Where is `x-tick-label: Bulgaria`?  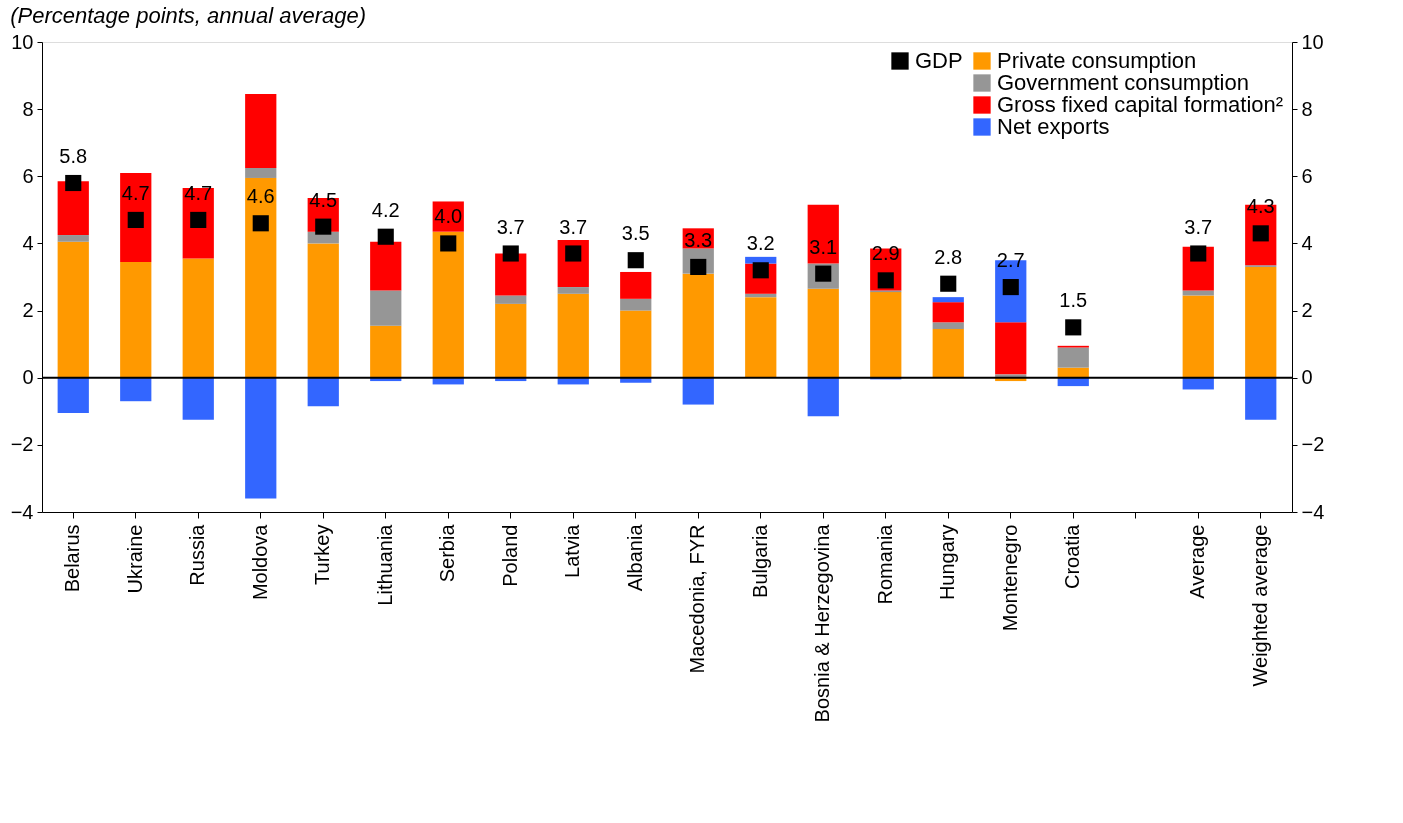
x-tick-label: Bulgaria is located at coordinates (759, 560).